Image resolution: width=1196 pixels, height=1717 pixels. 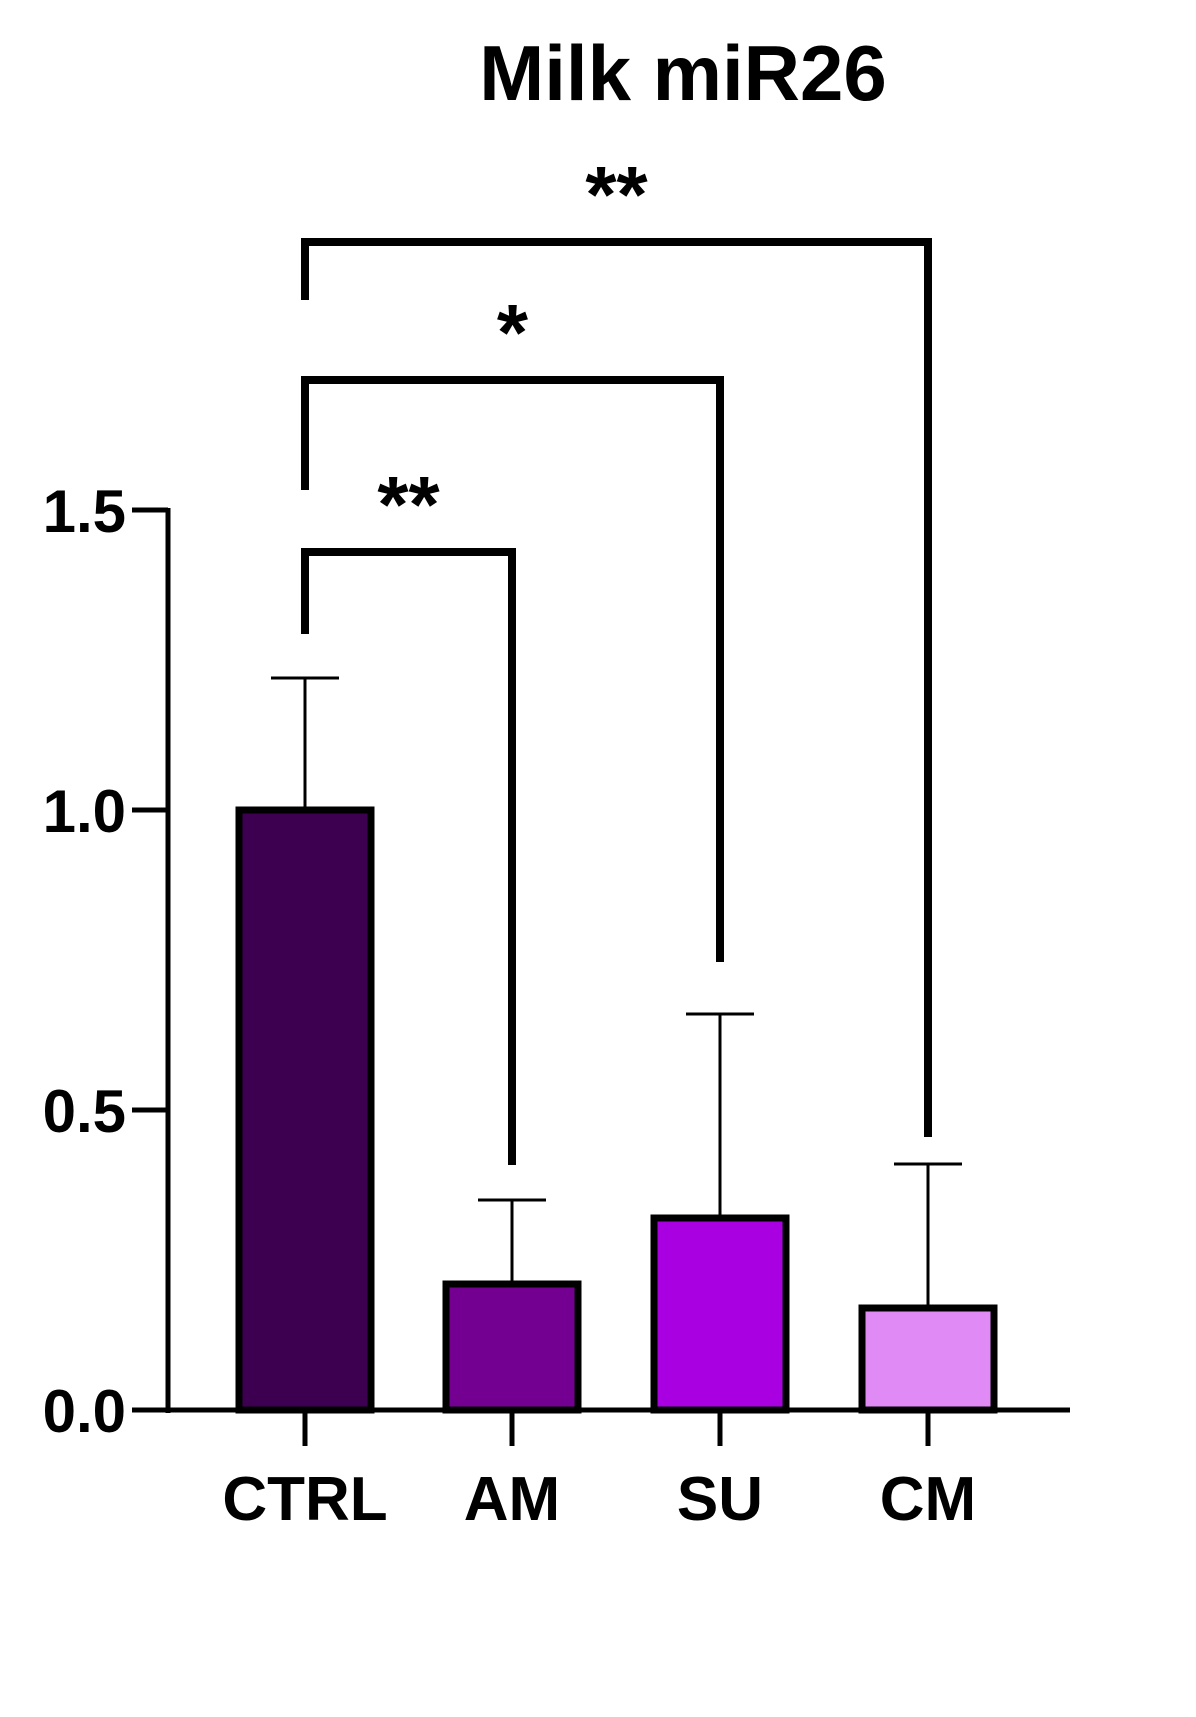 I want to click on x-axis: CTRL AM SU CM, so click(x=618, y=1470).